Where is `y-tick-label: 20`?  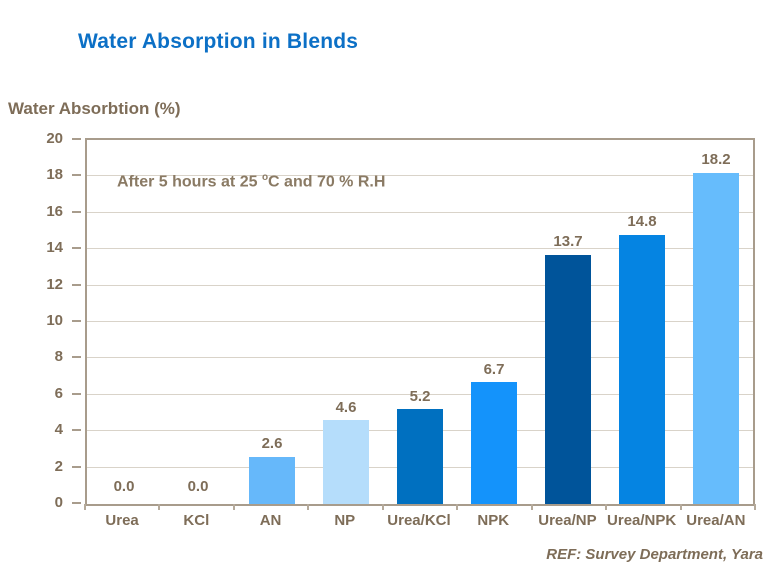
y-tick-label: 20 is located at coordinates (54, 138).